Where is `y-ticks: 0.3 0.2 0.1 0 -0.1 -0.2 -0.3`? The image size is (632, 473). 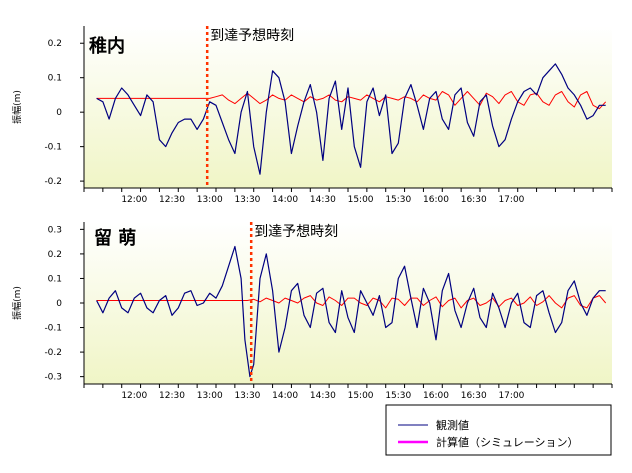
y-ticks: 0.3 0.2 0.1 0 -0.1 -0.2 -0.3 is located at coordinates (64, 304).